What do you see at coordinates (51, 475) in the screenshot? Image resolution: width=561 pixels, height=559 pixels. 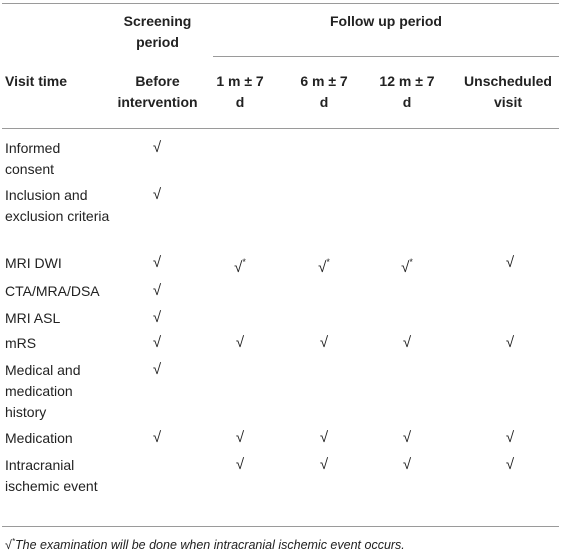 I see `row-label: Intracranial ischemic event` at bounding box center [51, 475].